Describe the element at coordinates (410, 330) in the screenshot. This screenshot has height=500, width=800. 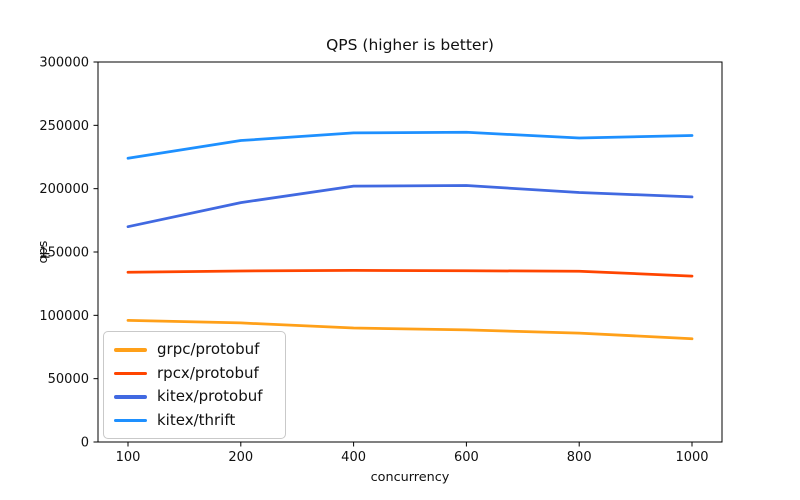
I see `series-line-grpc-protobuf` at that location.